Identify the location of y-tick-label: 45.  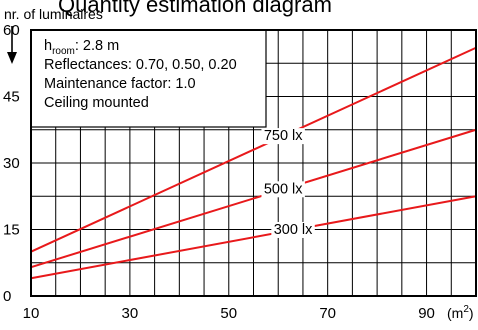
(11, 97).